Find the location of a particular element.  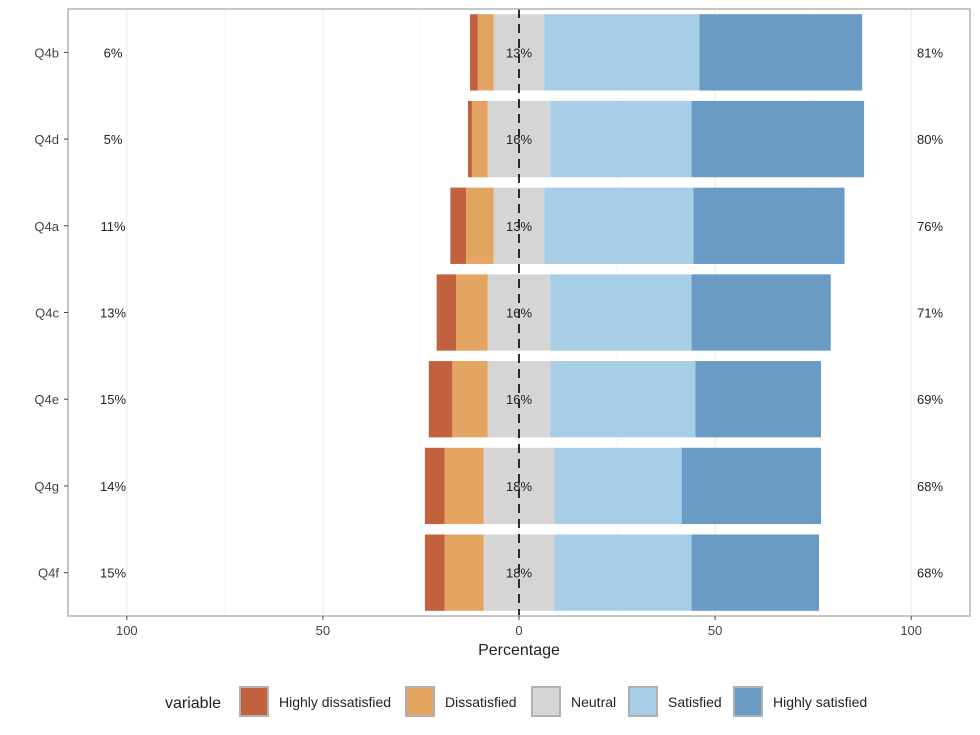

y-tick-label: Q4a is located at coordinates (46, 226).